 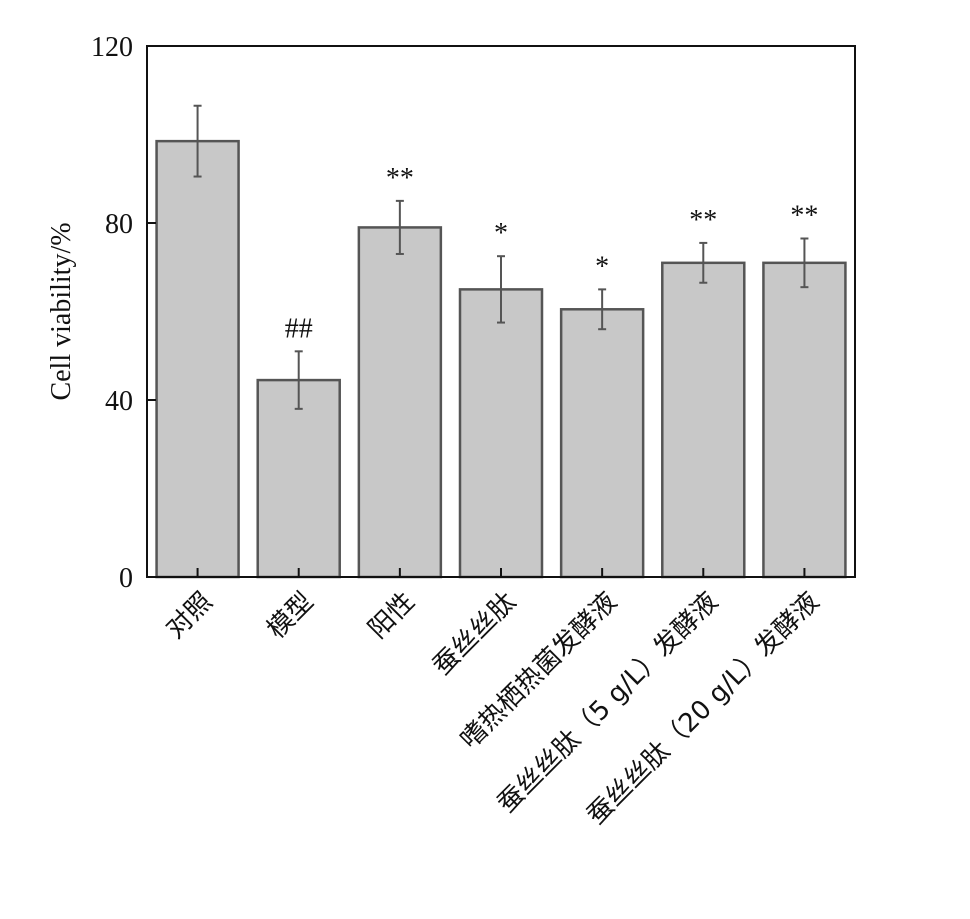 What do you see at coordinates (119, 401) in the screenshot?
I see `y-tick-label: 40` at bounding box center [119, 401].